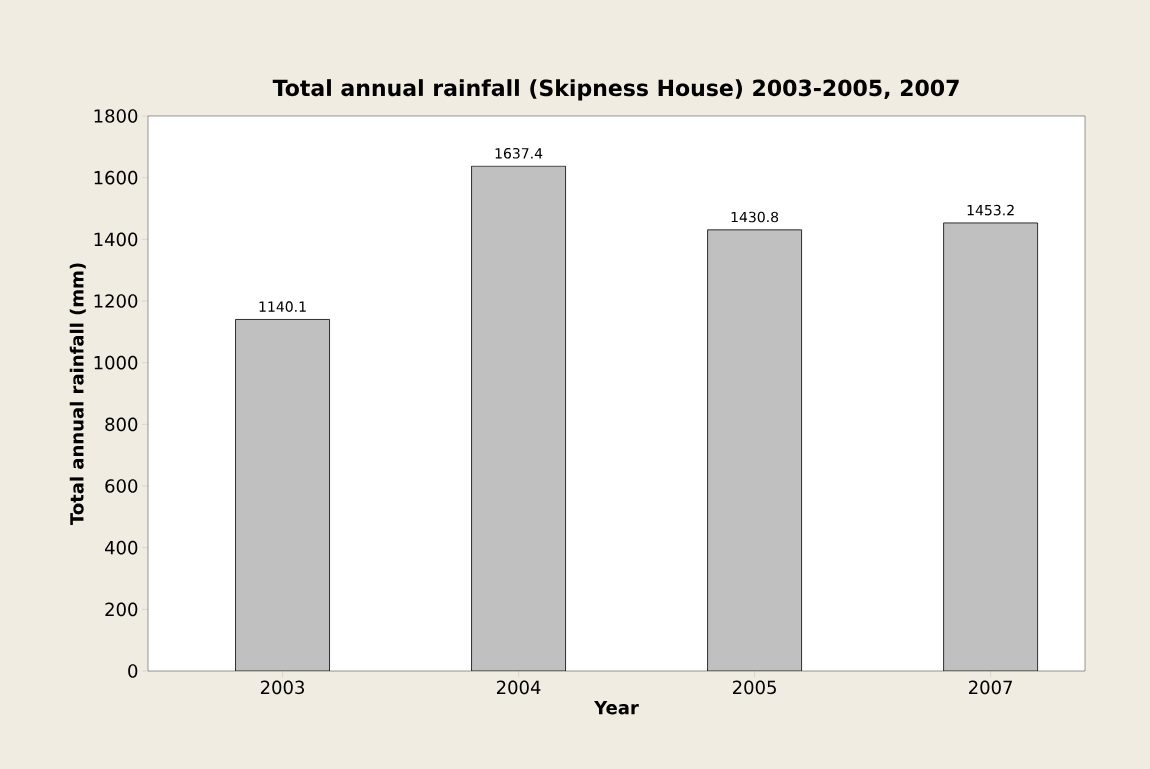 Image resolution: width=1150 pixels, height=769 pixels. What do you see at coordinates (77, 394) in the screenshot?
I see `y-axis-title: Total annual rainfall (mm)` at bounding box center [77, 394].